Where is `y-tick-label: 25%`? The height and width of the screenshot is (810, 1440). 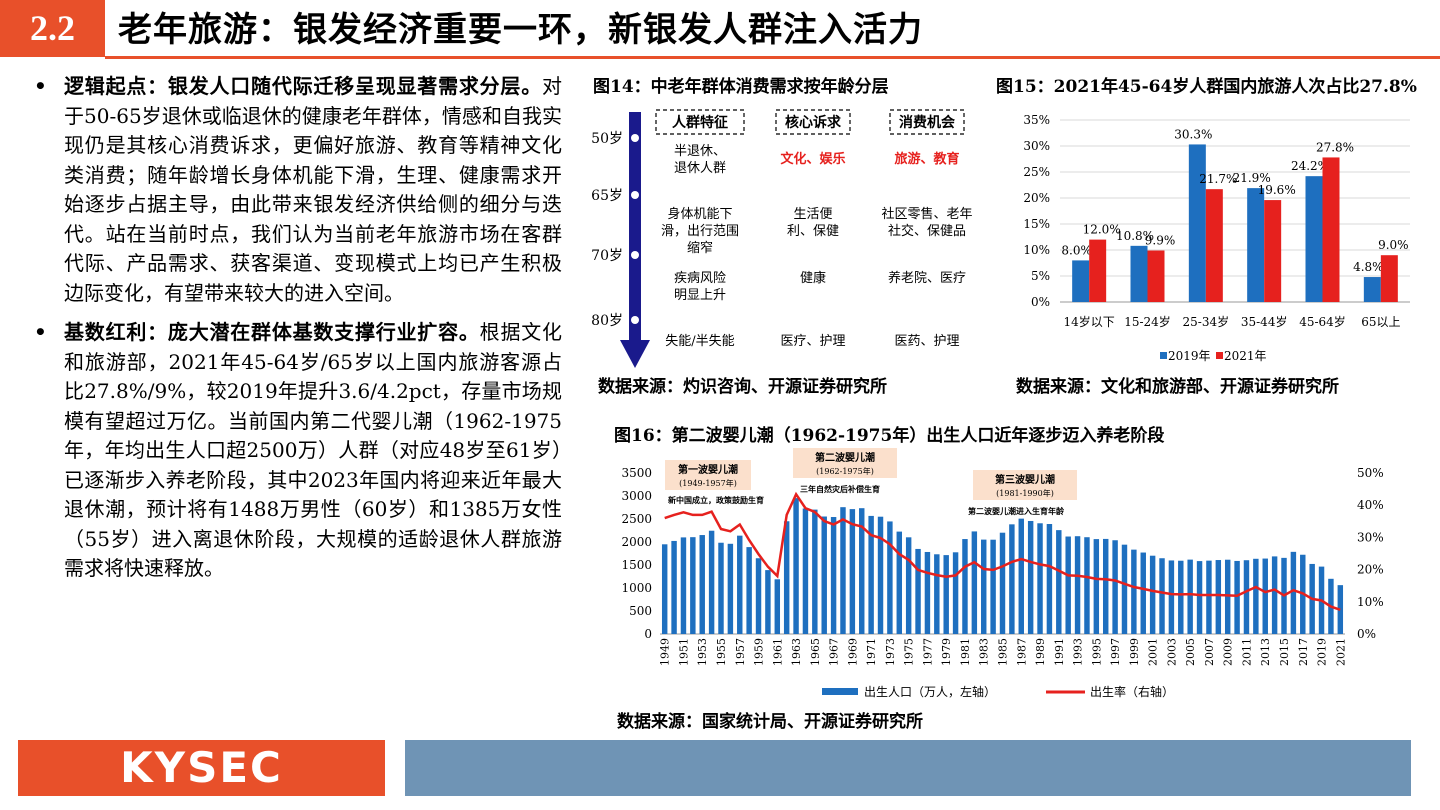 y-tick-label: 25% is located at coordinates (1036, 172).